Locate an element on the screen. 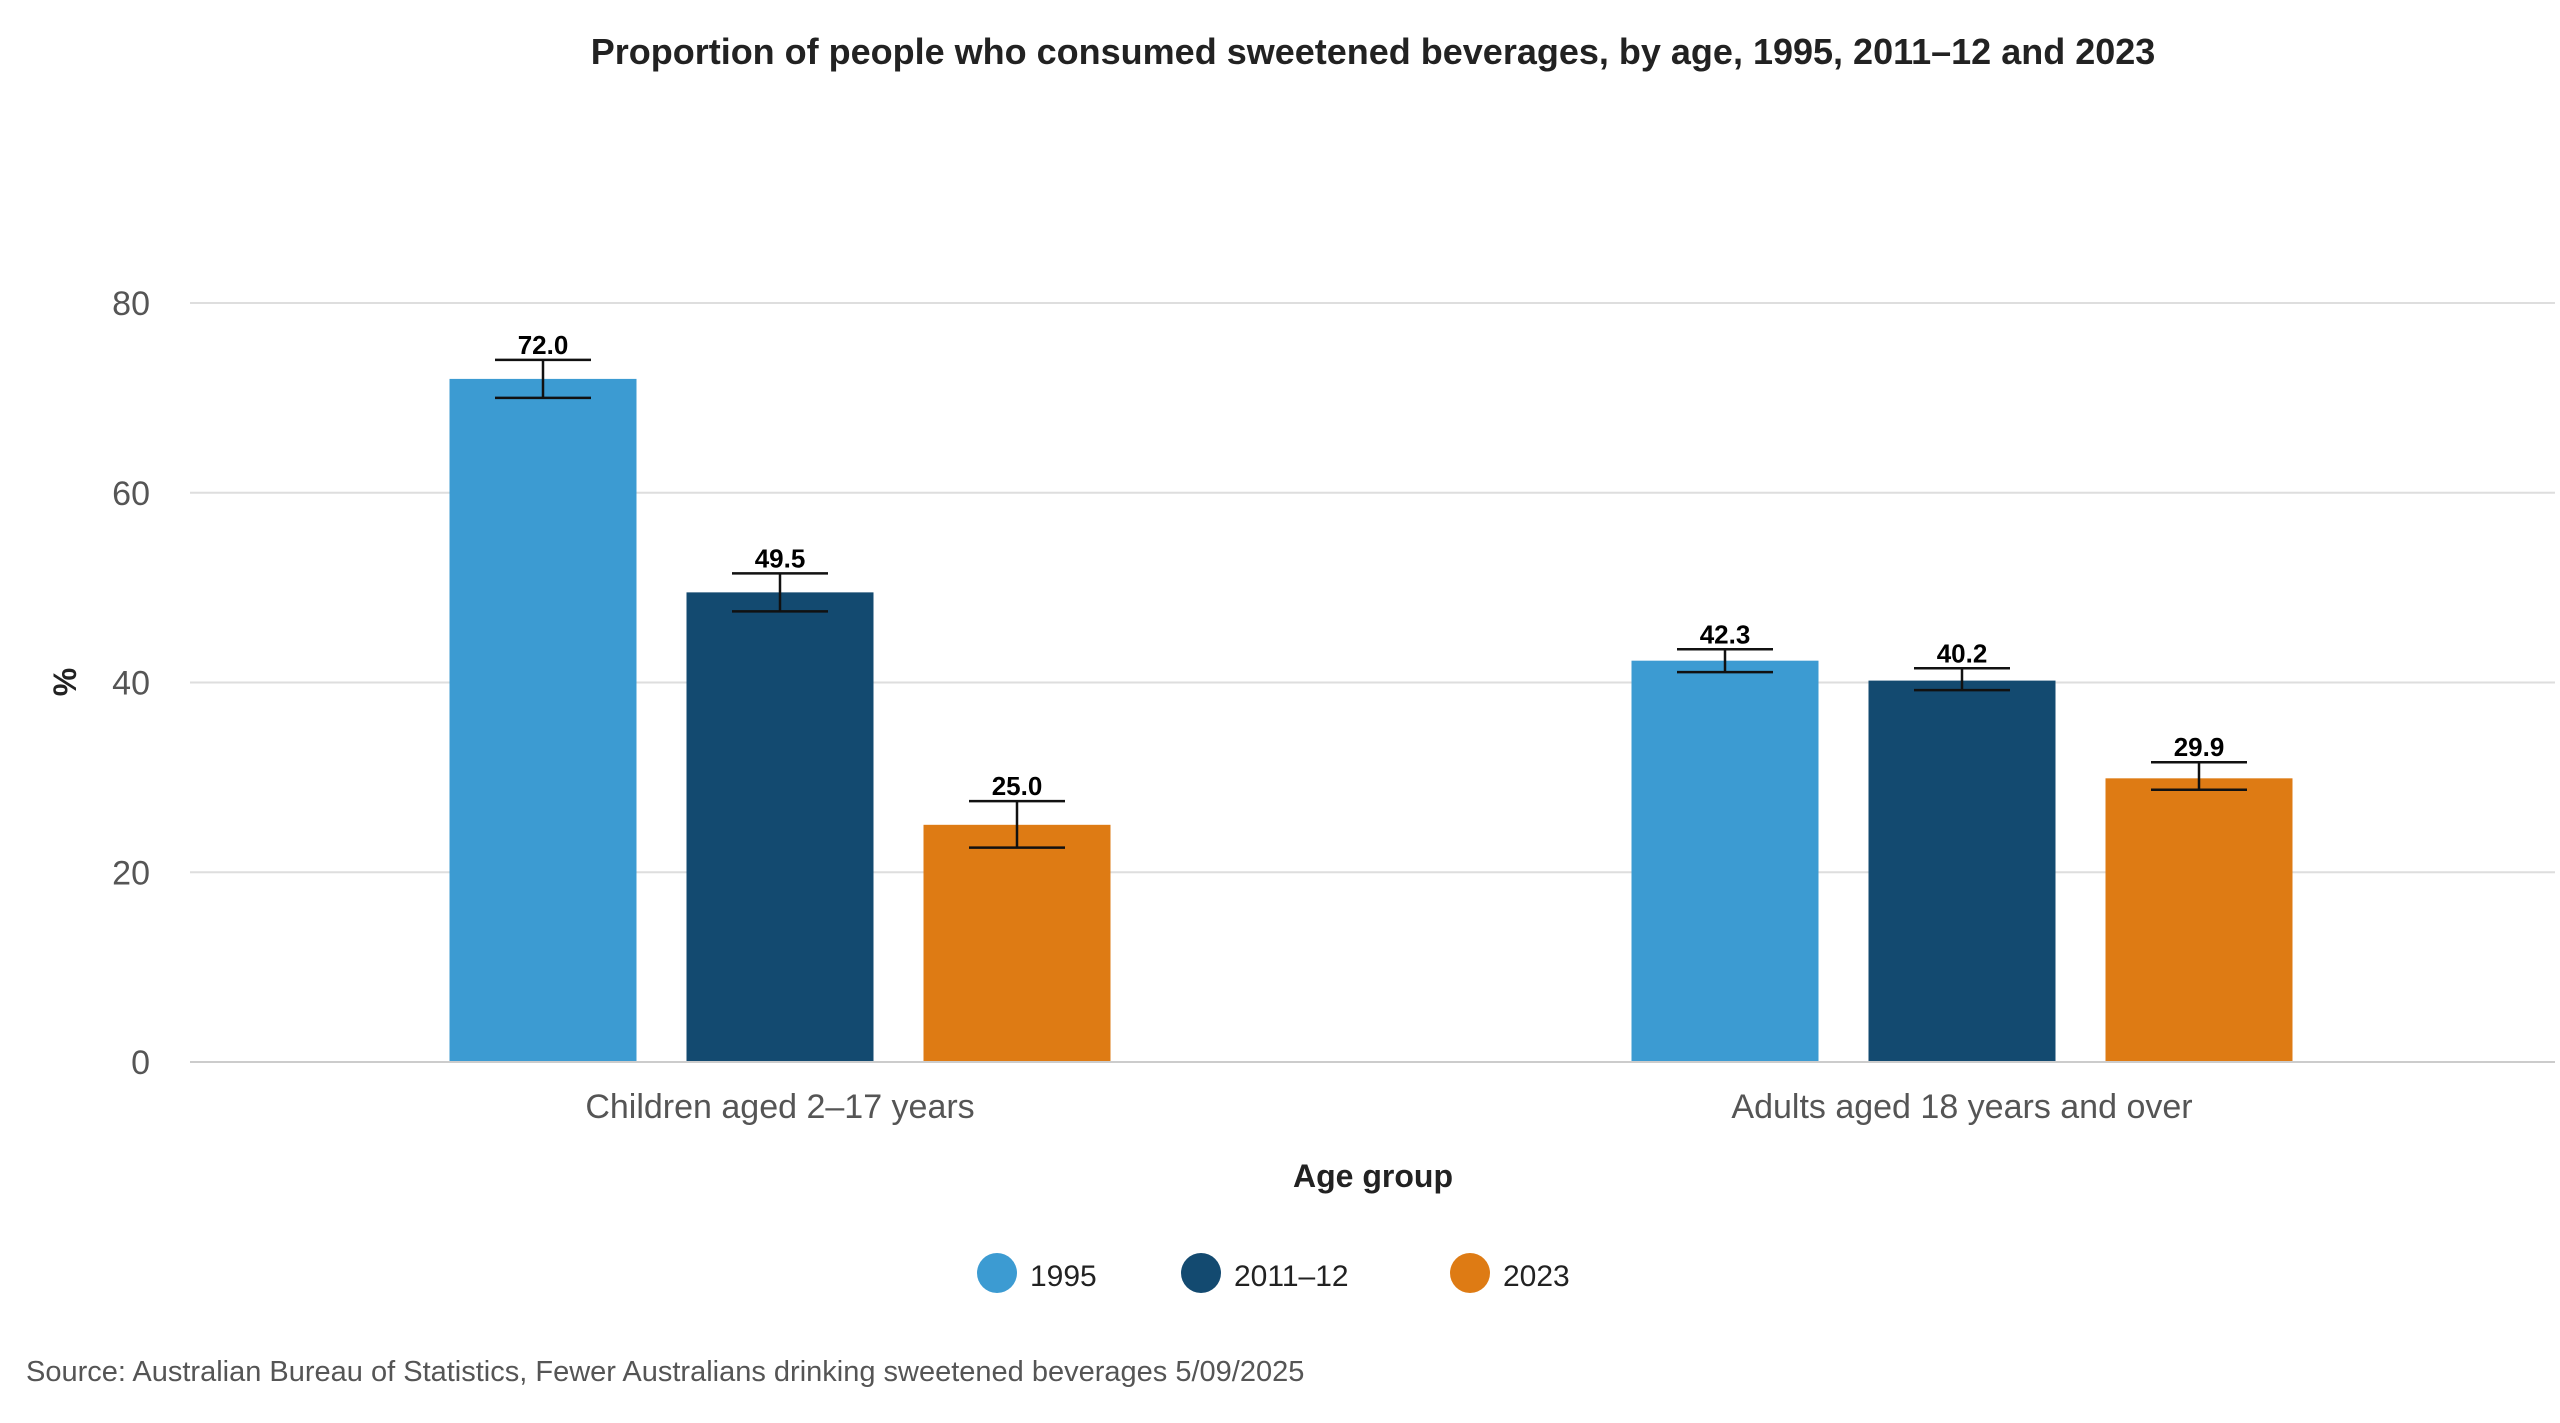  data-label: 29.9 is located at coordinates (2199, 747).